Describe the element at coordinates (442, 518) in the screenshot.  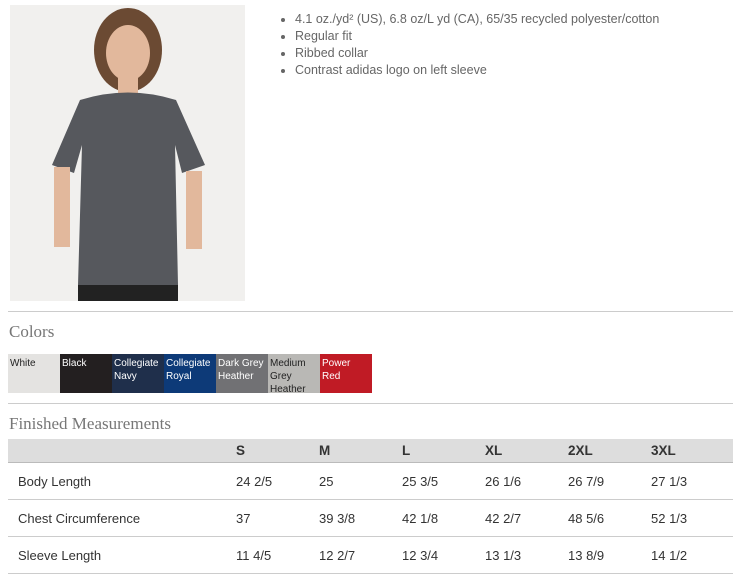
I see `measurement-cell: 42 1/8` at that location.